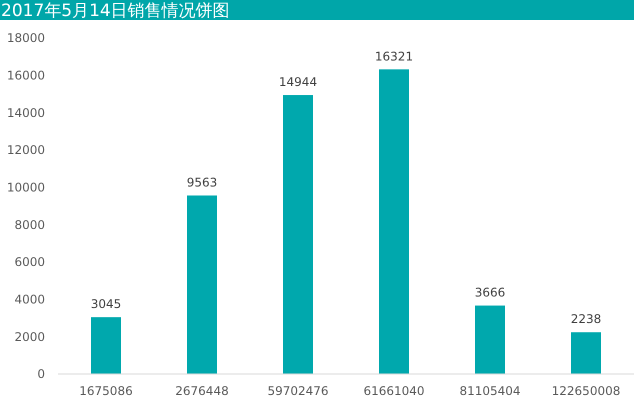 The height and width of the screenshot is (408, 634). Describe the element at coordinates (25, 38) in the screenshot. I see `y-tick-label: 18000` at that location.